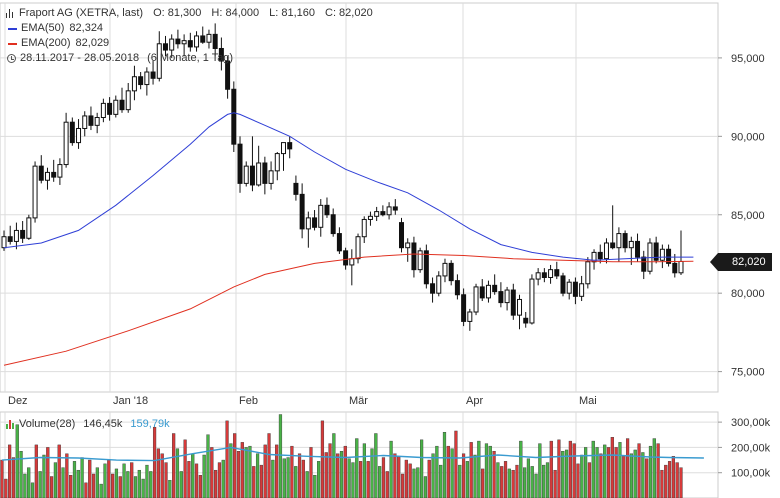 The width and height of the screenshot is (780, 498). I want to click on y-tick-label: 80,000, so click(748, 294).